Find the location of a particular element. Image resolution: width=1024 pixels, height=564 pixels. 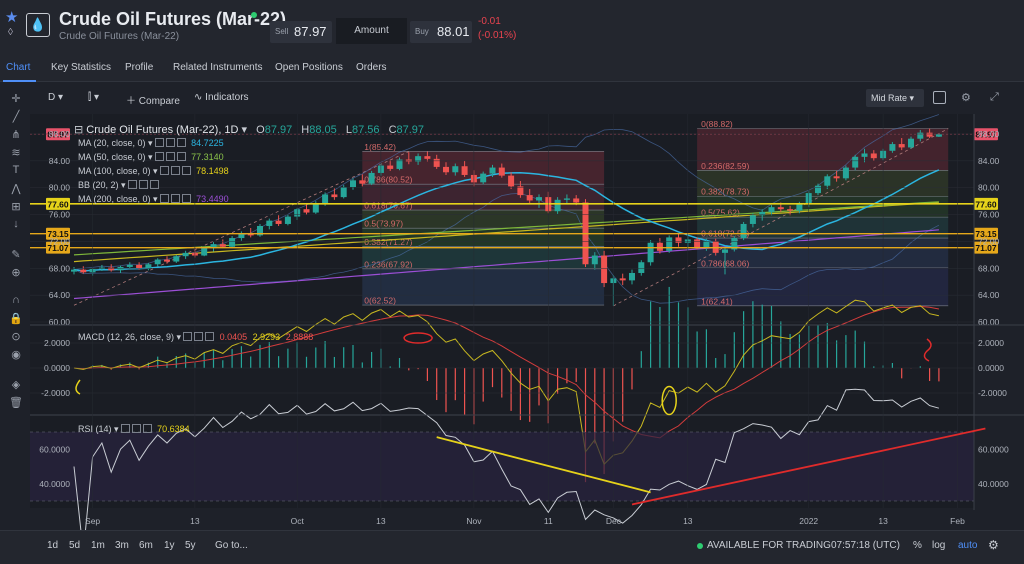

crosshair-icon: ✛ is located at coordinates (16, 99).